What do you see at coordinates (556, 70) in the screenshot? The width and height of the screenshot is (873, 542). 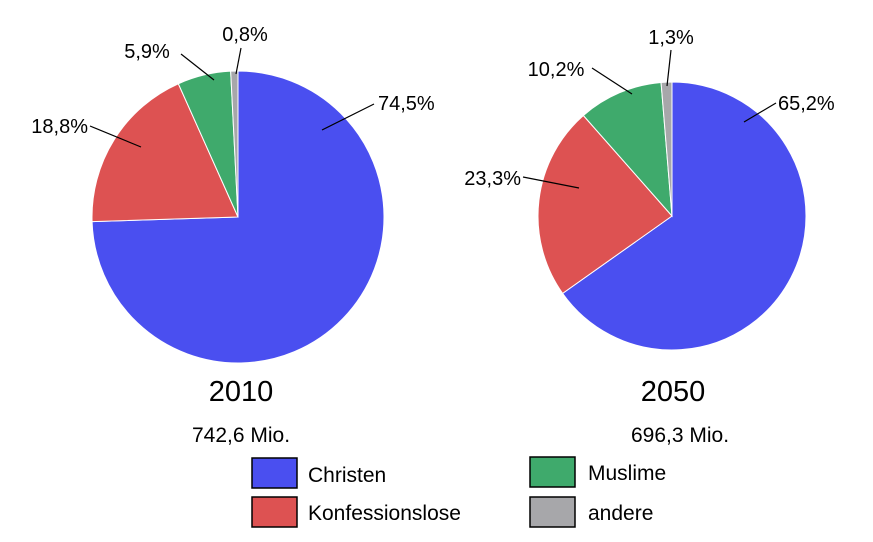 I see `label-2050-muslime: 10,2%` at bounding box center [556, 70].